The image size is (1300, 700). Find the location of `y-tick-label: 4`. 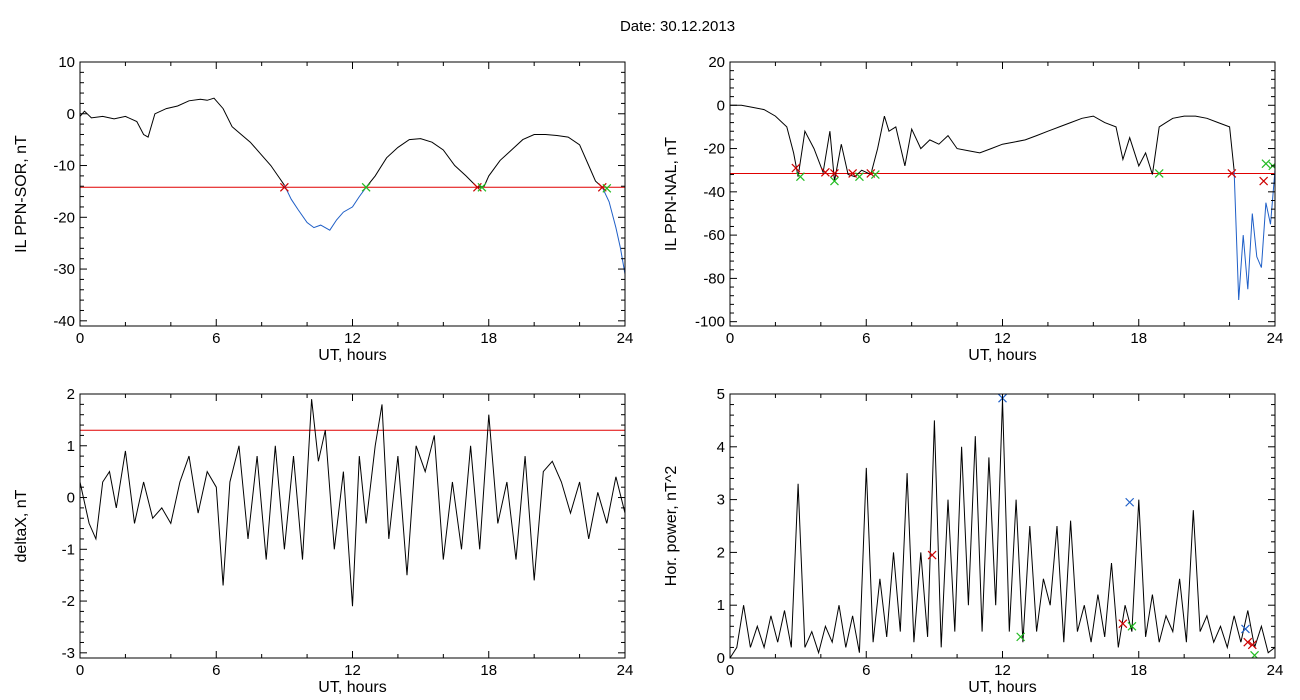

y-tick-label: 4 is located at coordinates (721, 447).